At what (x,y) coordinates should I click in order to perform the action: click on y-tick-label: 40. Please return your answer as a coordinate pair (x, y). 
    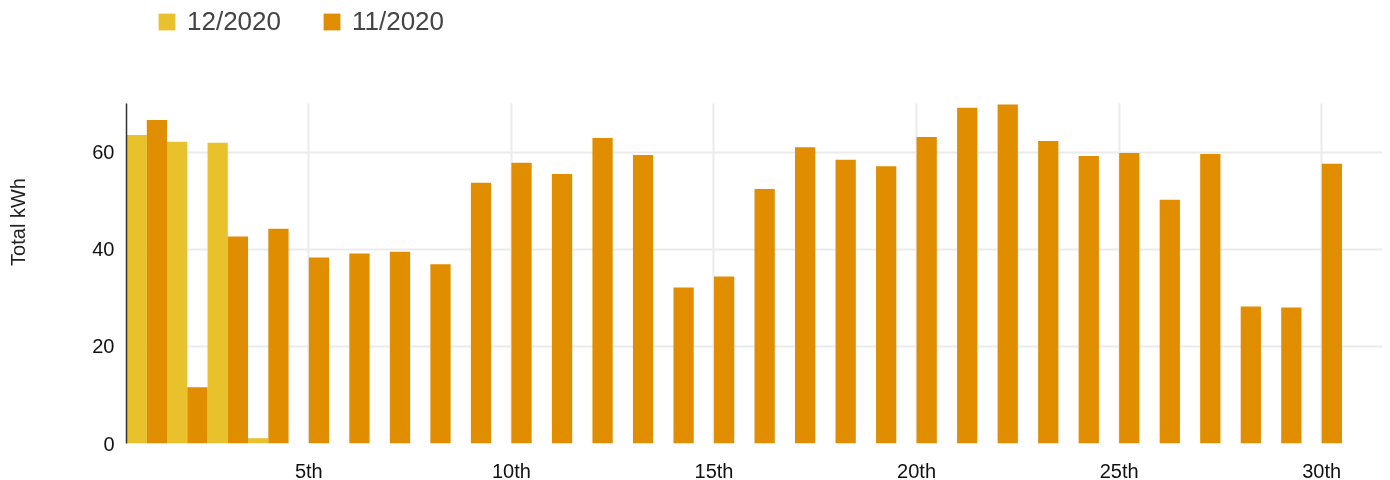
    Looking at the image, I should click on (103, 249).